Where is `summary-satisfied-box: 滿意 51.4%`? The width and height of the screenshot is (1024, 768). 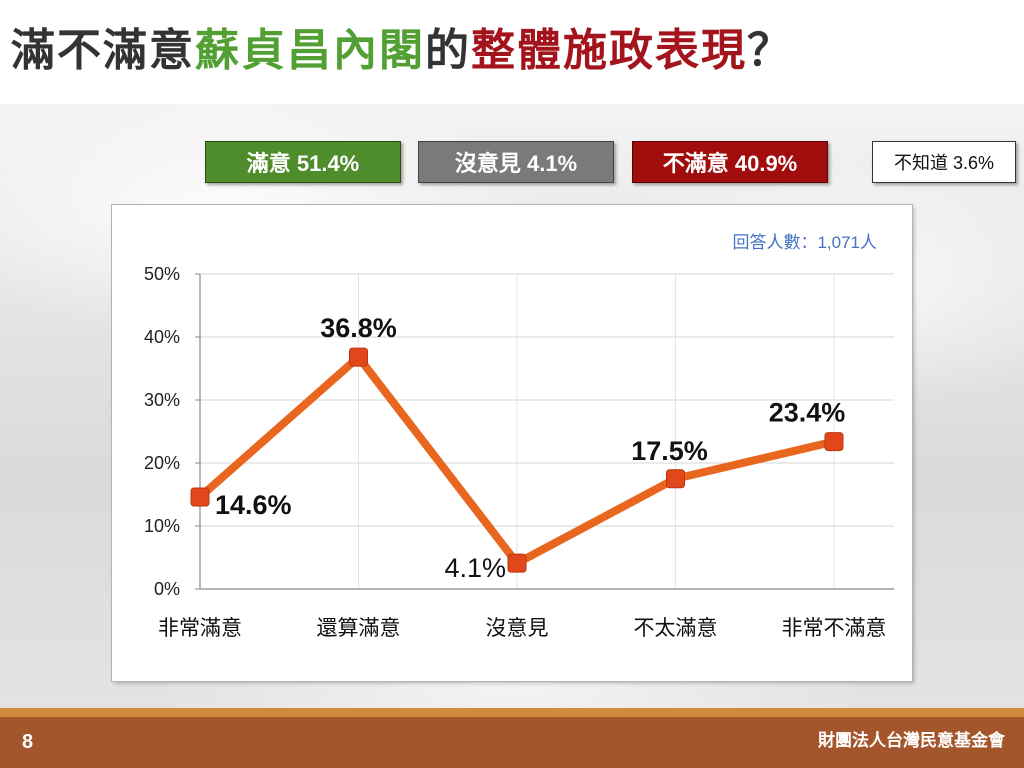
summary-satisfied-box: 滿意 51.4% is located at coordinates (303, 162).